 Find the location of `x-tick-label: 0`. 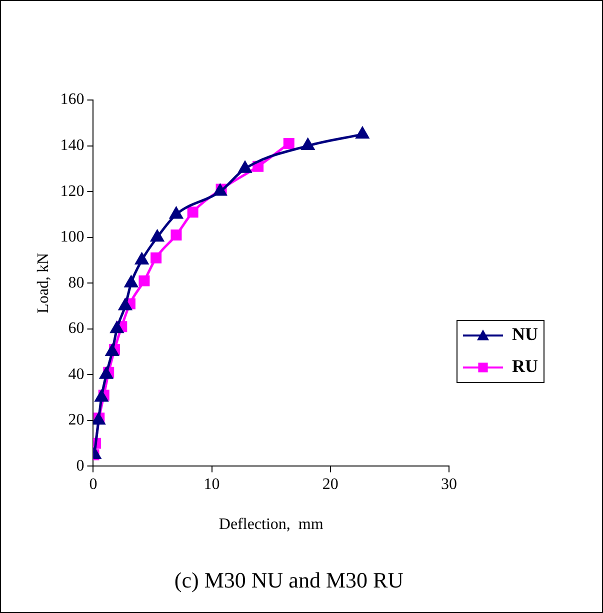

x-tick-label: 0 is located at coordinates (93, 485).